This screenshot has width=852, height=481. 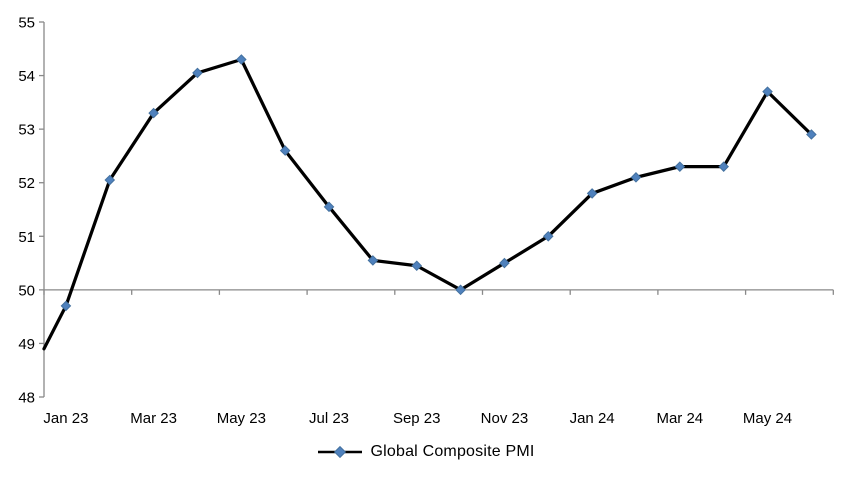 I want to click on legend-line-marker-icon, so click(x=340, y=452).